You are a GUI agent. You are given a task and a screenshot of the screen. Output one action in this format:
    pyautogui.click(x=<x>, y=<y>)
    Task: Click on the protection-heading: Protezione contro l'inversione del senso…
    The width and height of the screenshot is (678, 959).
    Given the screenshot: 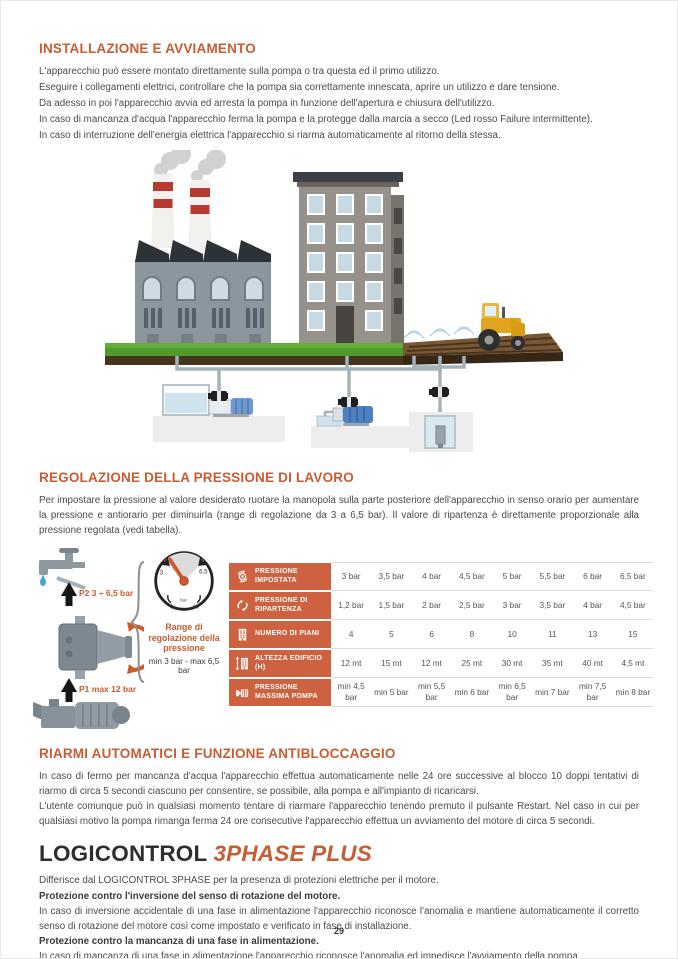 What is the action you would take?
    pyautogui.click(x=190, y=896)
    